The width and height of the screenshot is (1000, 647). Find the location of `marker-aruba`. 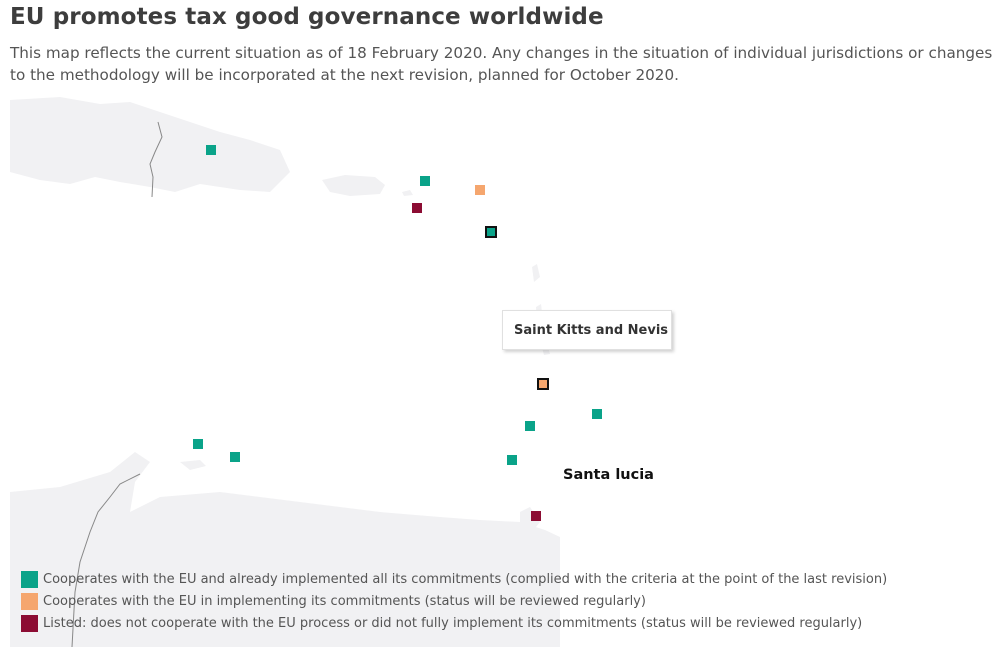

marker-aruba is located at coordinates (198, 444).